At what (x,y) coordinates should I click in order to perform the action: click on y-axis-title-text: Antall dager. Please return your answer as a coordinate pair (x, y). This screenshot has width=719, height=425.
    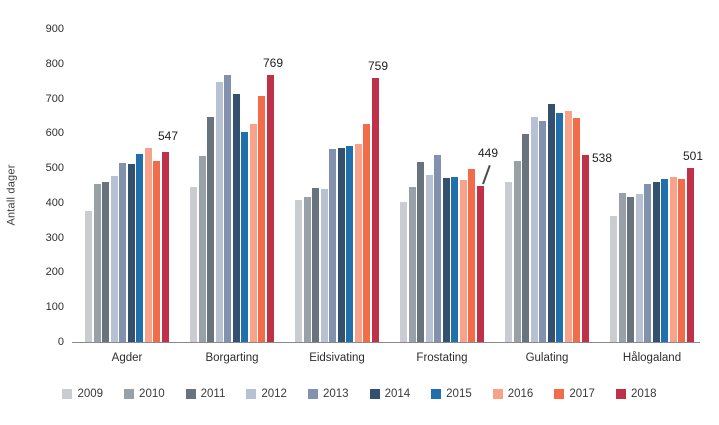
    Looking at the image, I should click on (12, 195).